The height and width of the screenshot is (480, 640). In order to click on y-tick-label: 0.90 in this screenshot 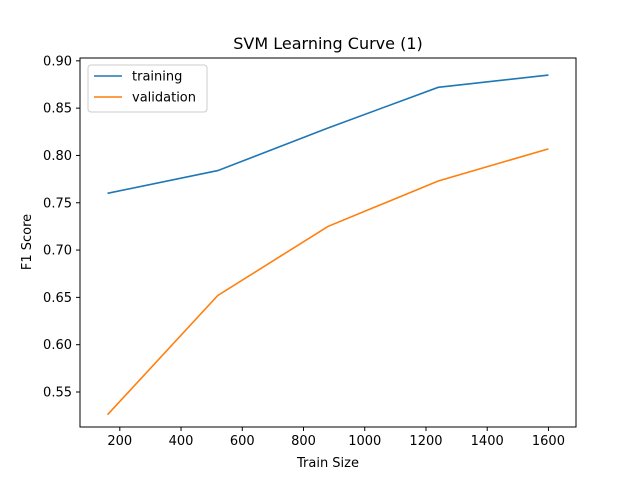, I will do `click(57, 61)`.